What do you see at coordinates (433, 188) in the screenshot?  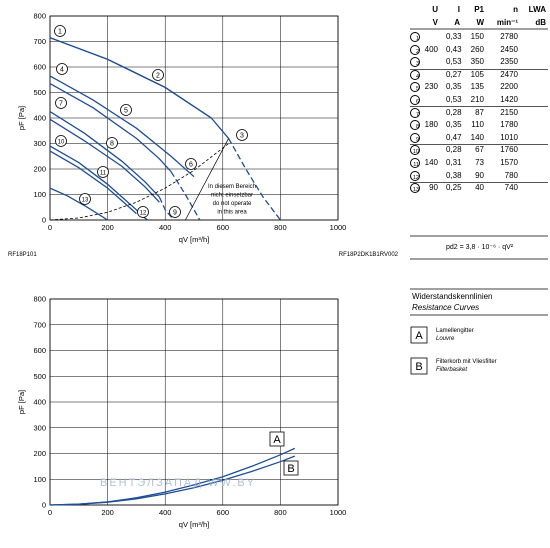 I see `table-cell-u: 90` at bounding box center [433, 188].